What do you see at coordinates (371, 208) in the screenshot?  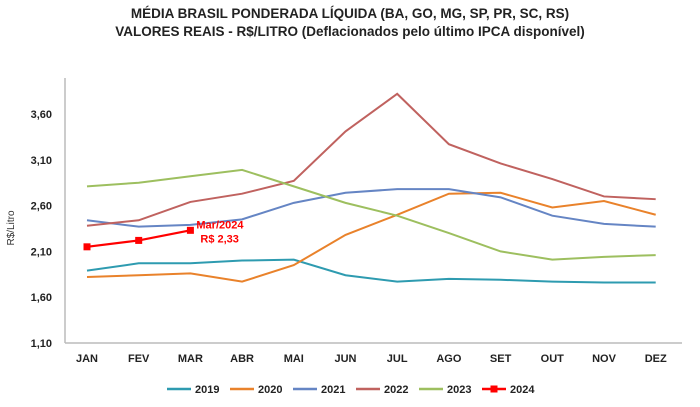 I see `series-line-2021` at bounding box center [371, 208].